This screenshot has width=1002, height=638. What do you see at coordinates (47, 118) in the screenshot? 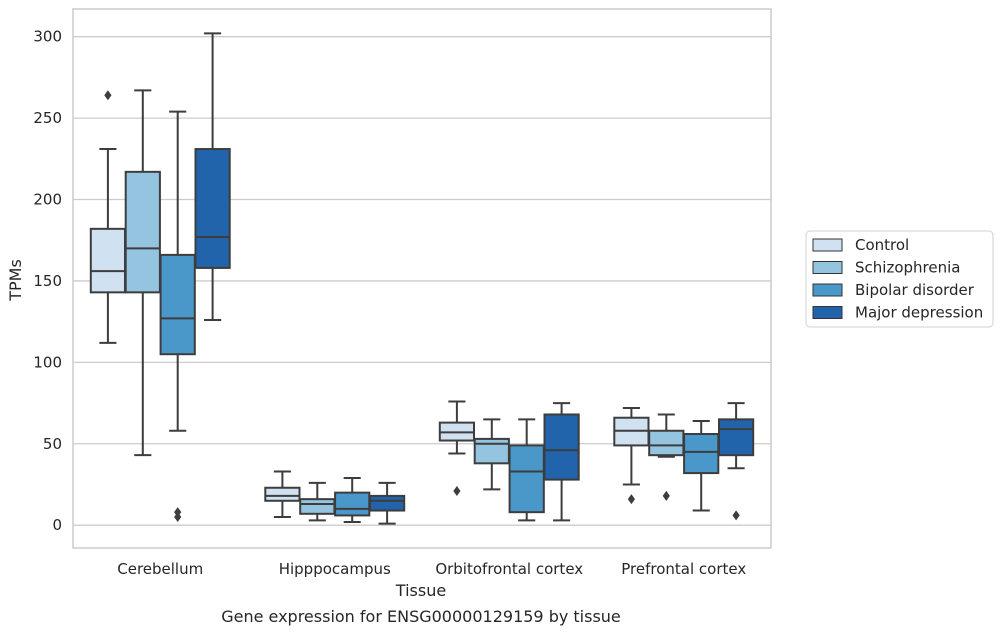
I see `y-tick-label: 250` at bounding box center [47, 118].